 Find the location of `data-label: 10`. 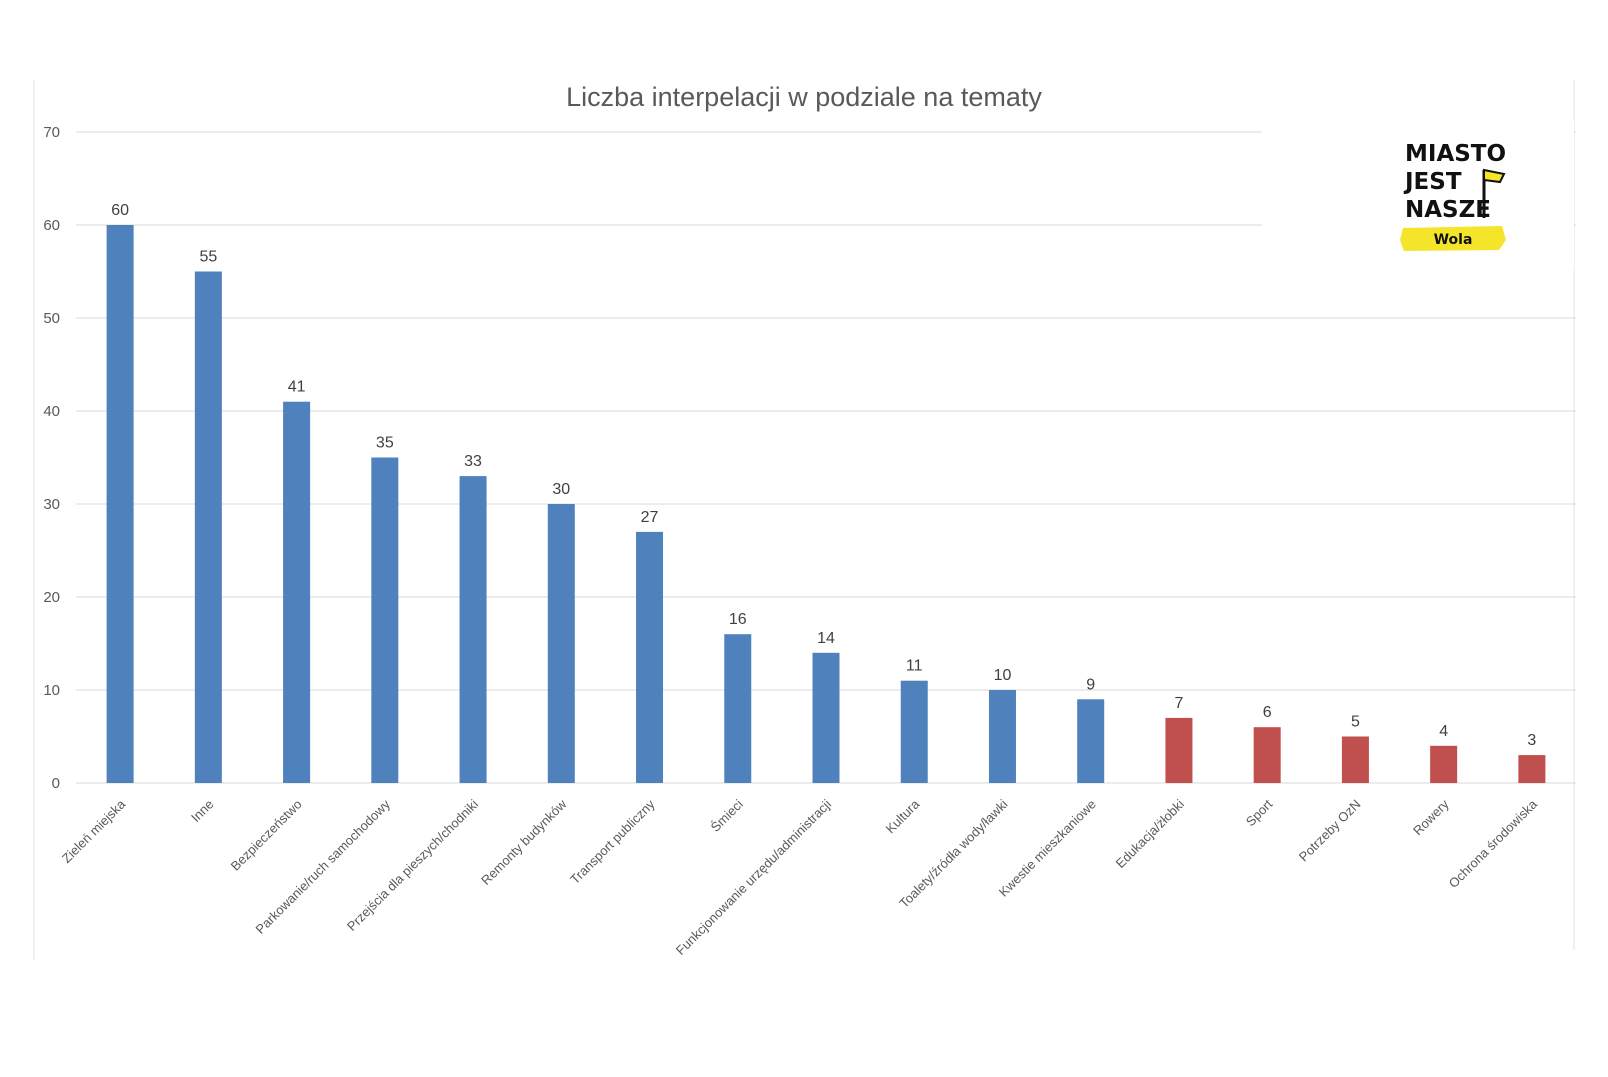

data-label: 10 is located at coordinates (1003, 675).